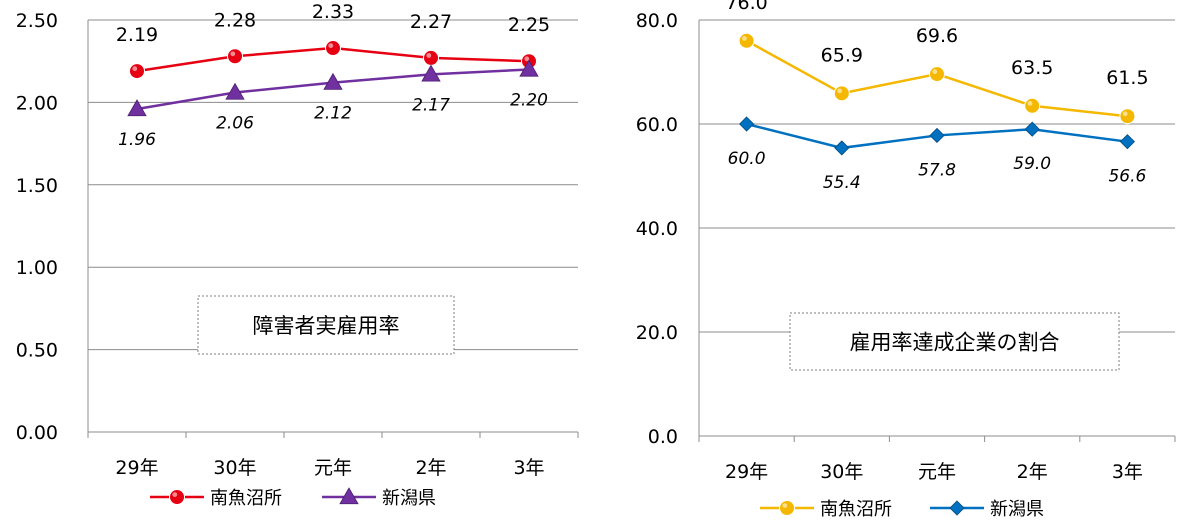 Image resolution: width=1179 pixels, height=524 pixels. I want to click on data-label: 2.28, so click(235, 20).